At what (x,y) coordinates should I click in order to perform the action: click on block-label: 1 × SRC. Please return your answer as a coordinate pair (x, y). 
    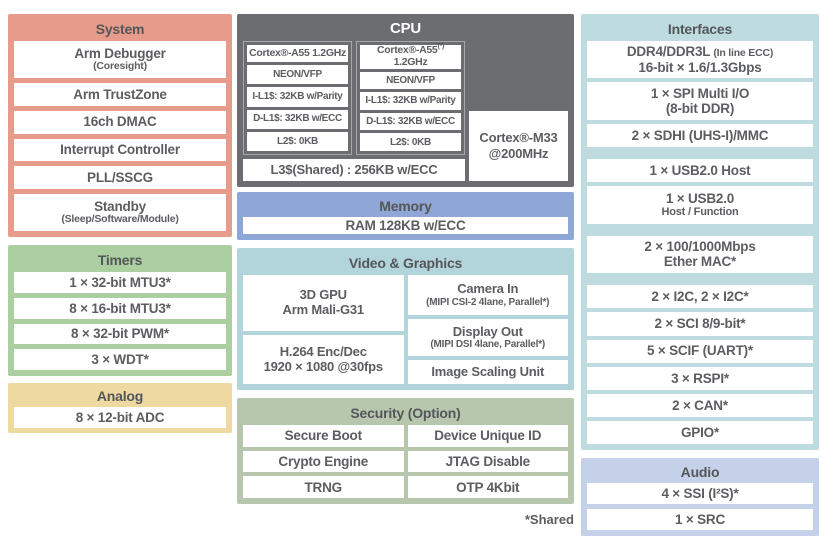
    Looking at the image, I should click on (700, 519).